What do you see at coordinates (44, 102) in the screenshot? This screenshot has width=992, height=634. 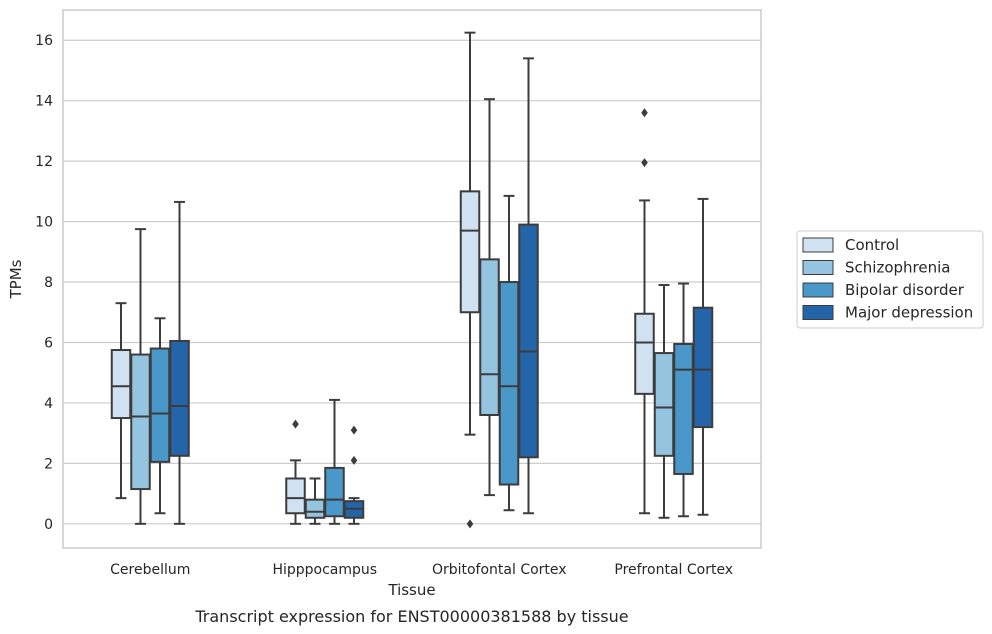 I see `y-tick-label: 14` at bounding box center [44, 102].